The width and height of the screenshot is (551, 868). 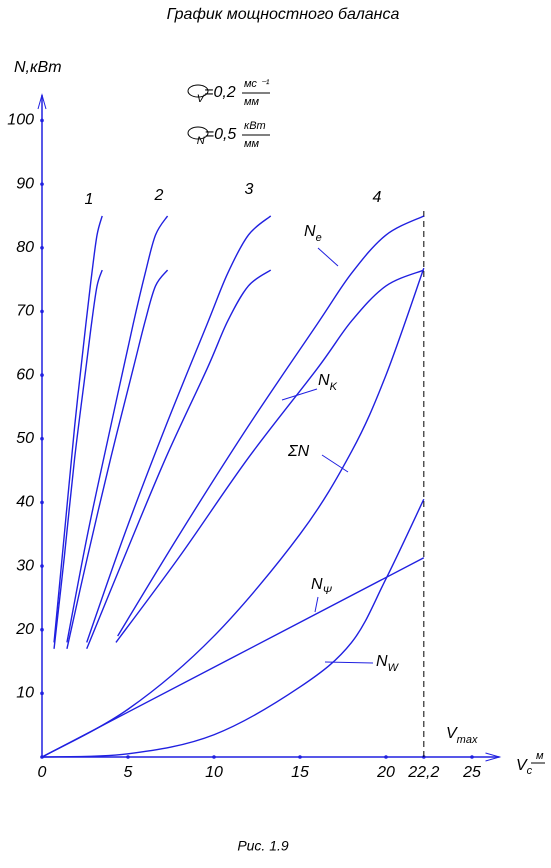 What do you see at coordinates (25, 438) in the screenshot?
I see `y-tick-label: 50` at bounding box center [25, 438].